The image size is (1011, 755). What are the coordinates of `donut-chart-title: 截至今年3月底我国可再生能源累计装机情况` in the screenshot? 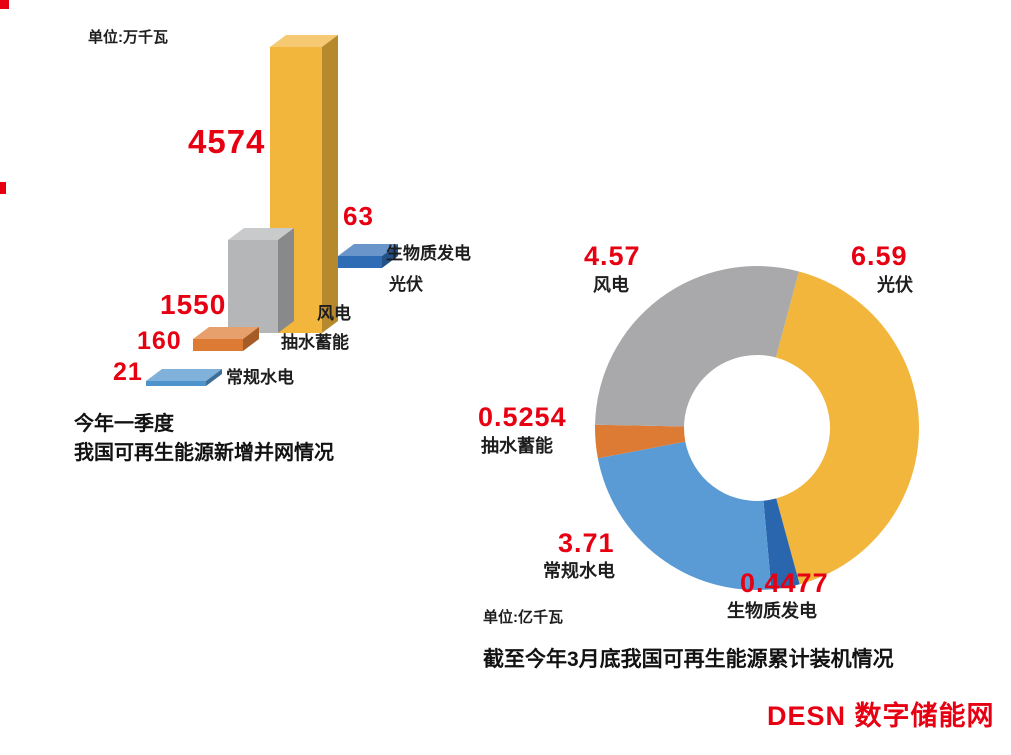 It's located at (688, 659).